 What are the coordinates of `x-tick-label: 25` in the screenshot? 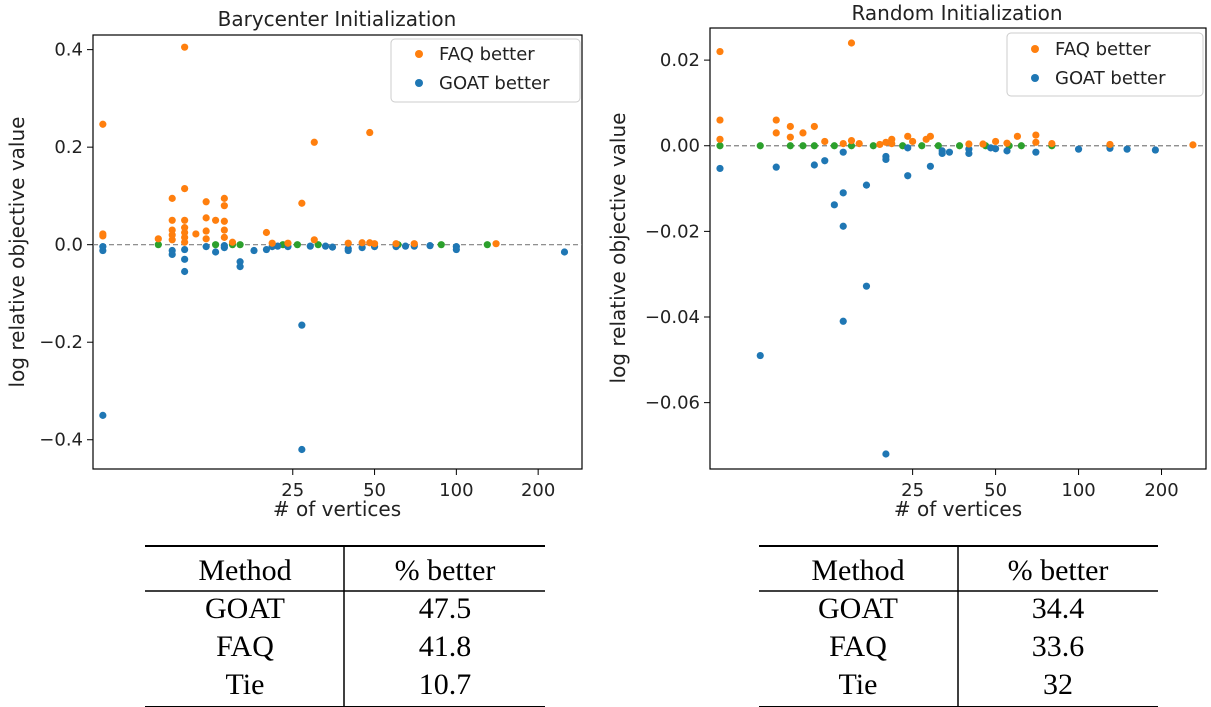 It's located at (292, 490).